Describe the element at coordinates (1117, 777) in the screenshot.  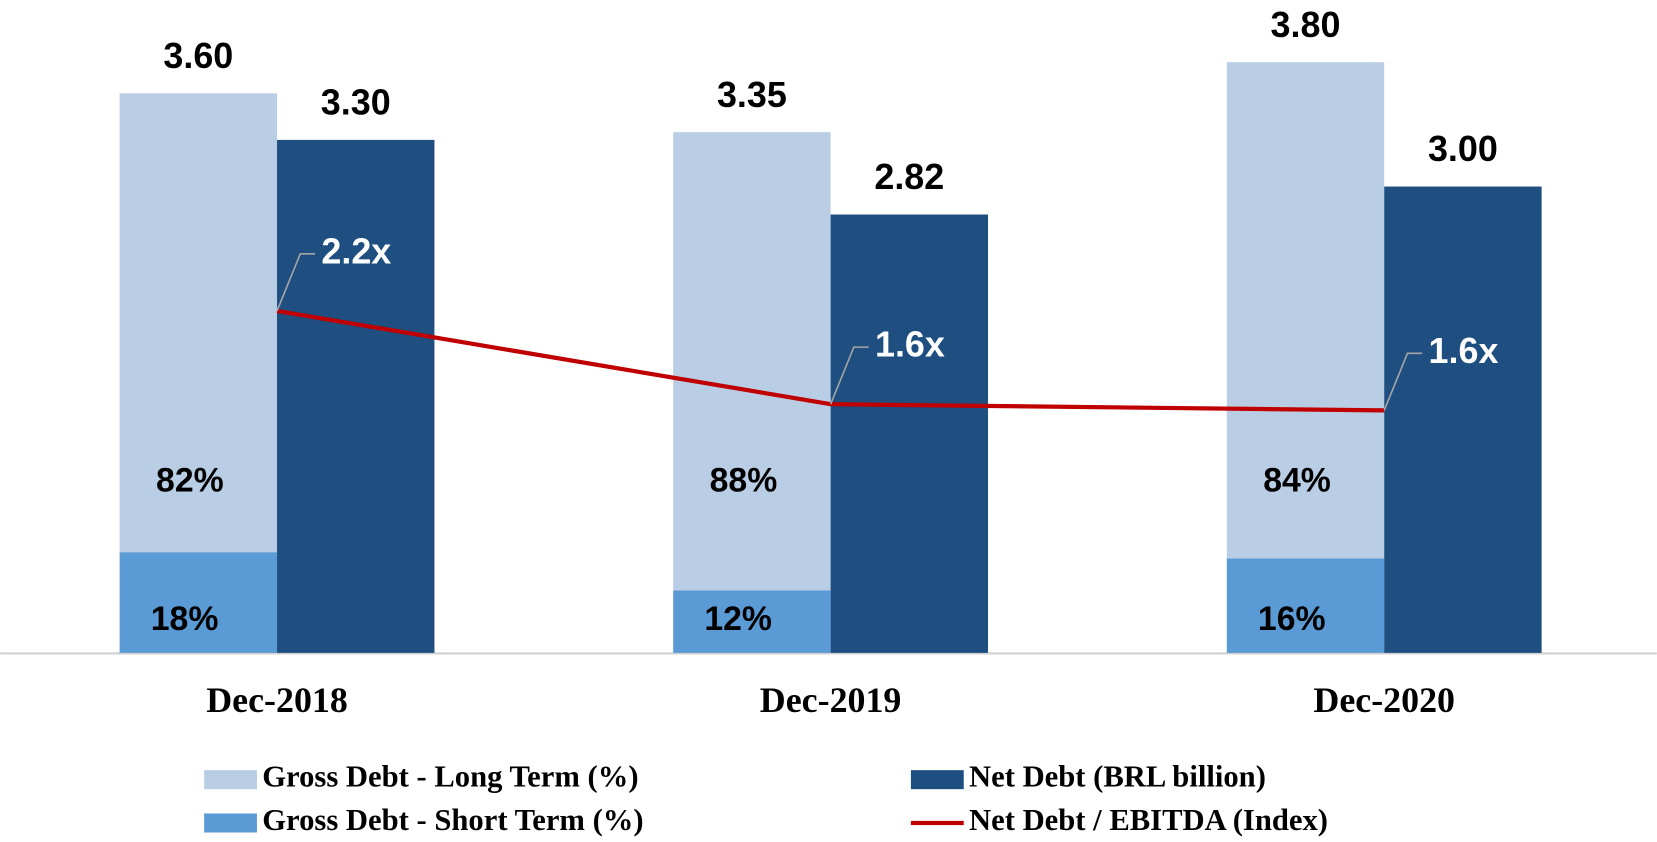
I see `legend-label: Net Debt (BRL billion)` at that location.